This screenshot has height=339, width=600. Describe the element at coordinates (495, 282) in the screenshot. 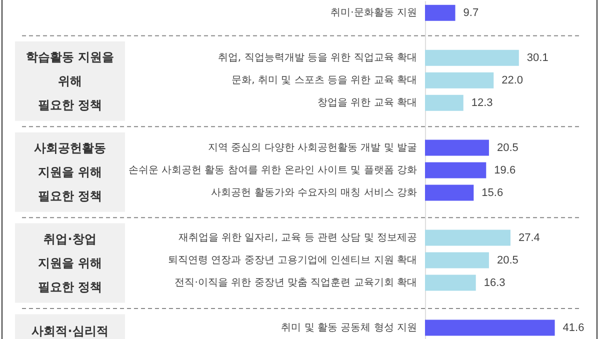

I see `data-label: 16.3` at that location.